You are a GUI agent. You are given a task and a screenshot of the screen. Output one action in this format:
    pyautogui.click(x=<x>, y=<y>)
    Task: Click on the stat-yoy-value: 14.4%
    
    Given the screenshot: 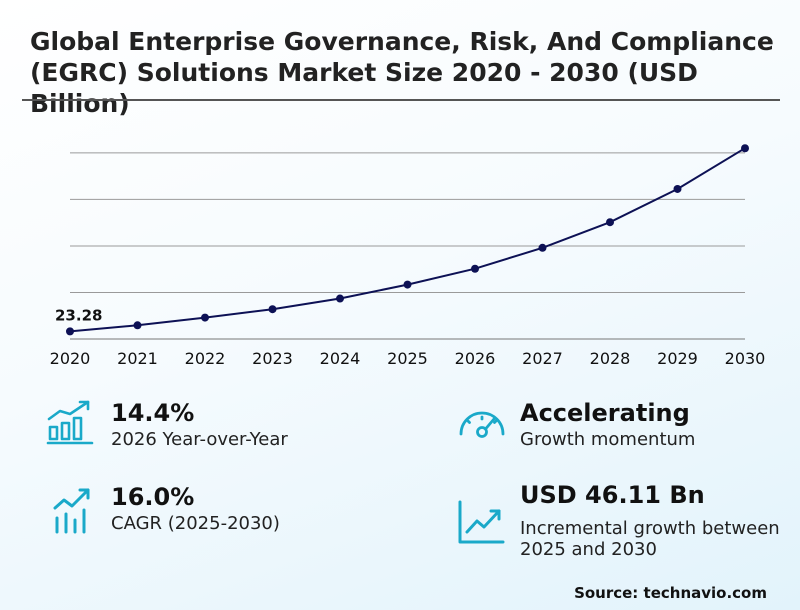 What is the action you would take?
    pyautogui.click(x=153, y=413)
    